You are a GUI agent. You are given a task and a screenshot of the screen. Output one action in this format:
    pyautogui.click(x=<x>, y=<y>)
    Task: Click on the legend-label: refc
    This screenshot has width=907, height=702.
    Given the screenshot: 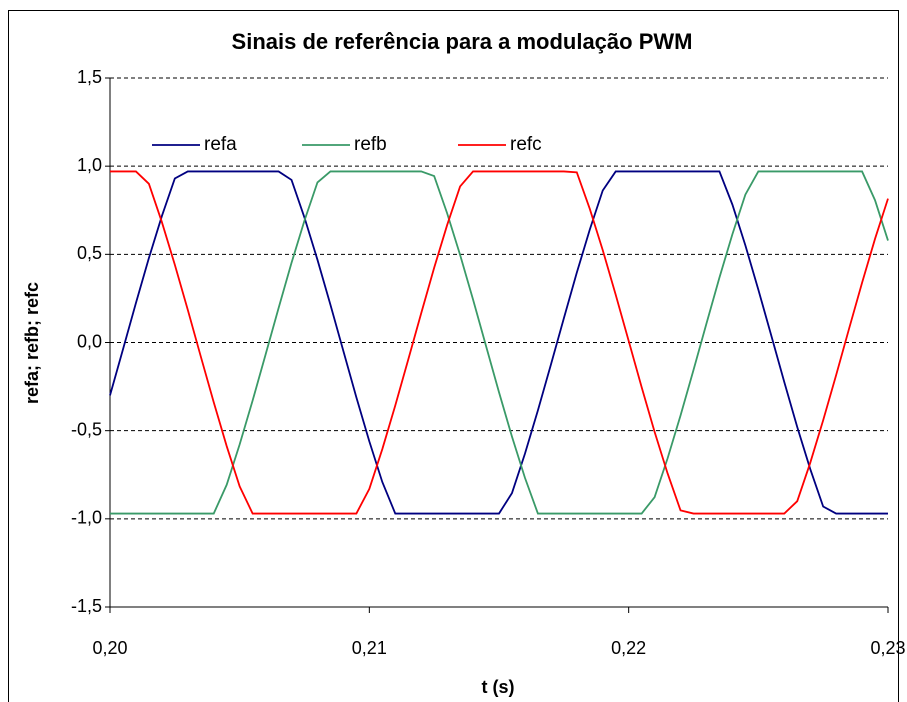 What is the action you would take?
    pyautogui.click(x=526, y=144)
    